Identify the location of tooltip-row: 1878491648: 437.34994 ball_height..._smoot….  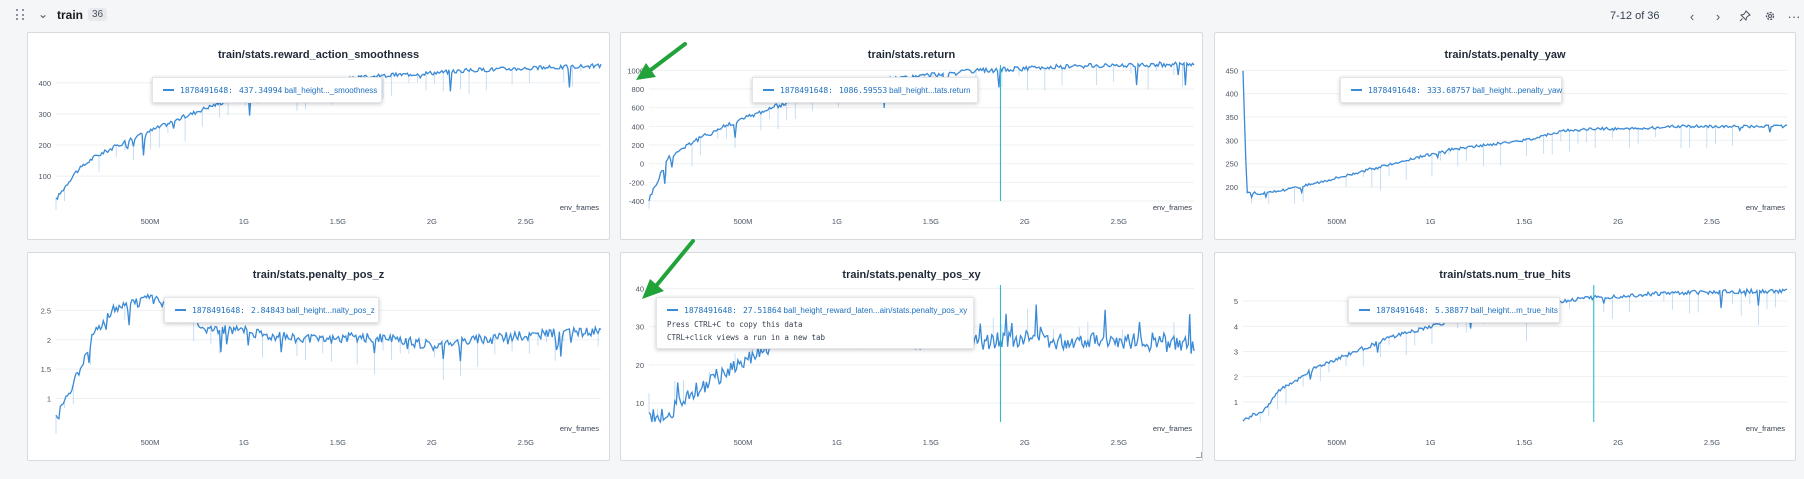
(267, 90).